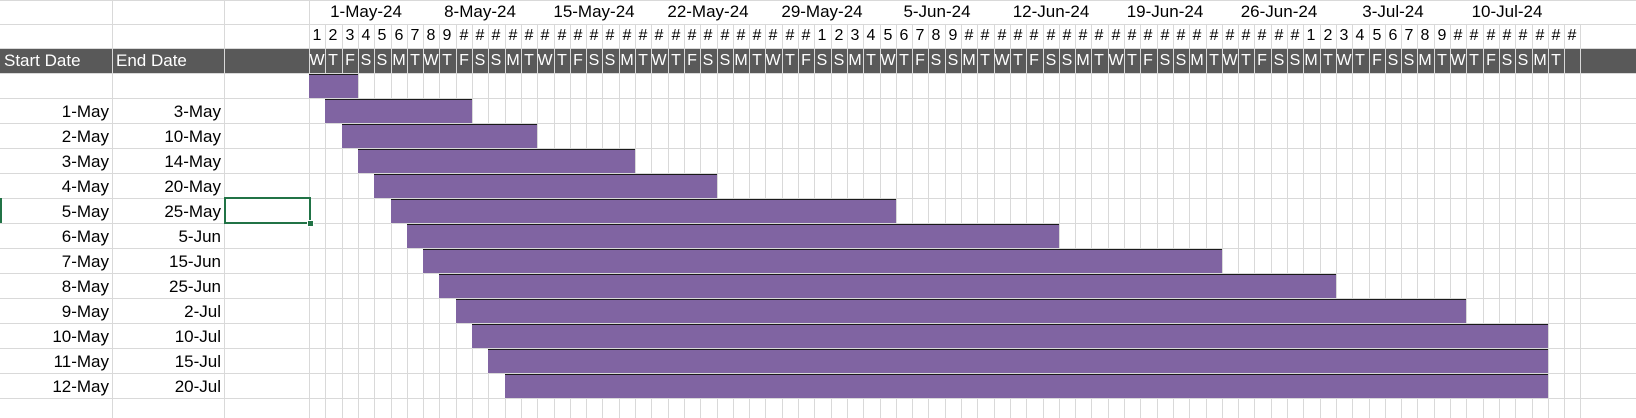 The height and width of the screenshot is (418, 1636). What do you see at coordinates (85, 186) in the screenshot?
I see `start-date-cell: 4-May` at bounding box center [85, 186].